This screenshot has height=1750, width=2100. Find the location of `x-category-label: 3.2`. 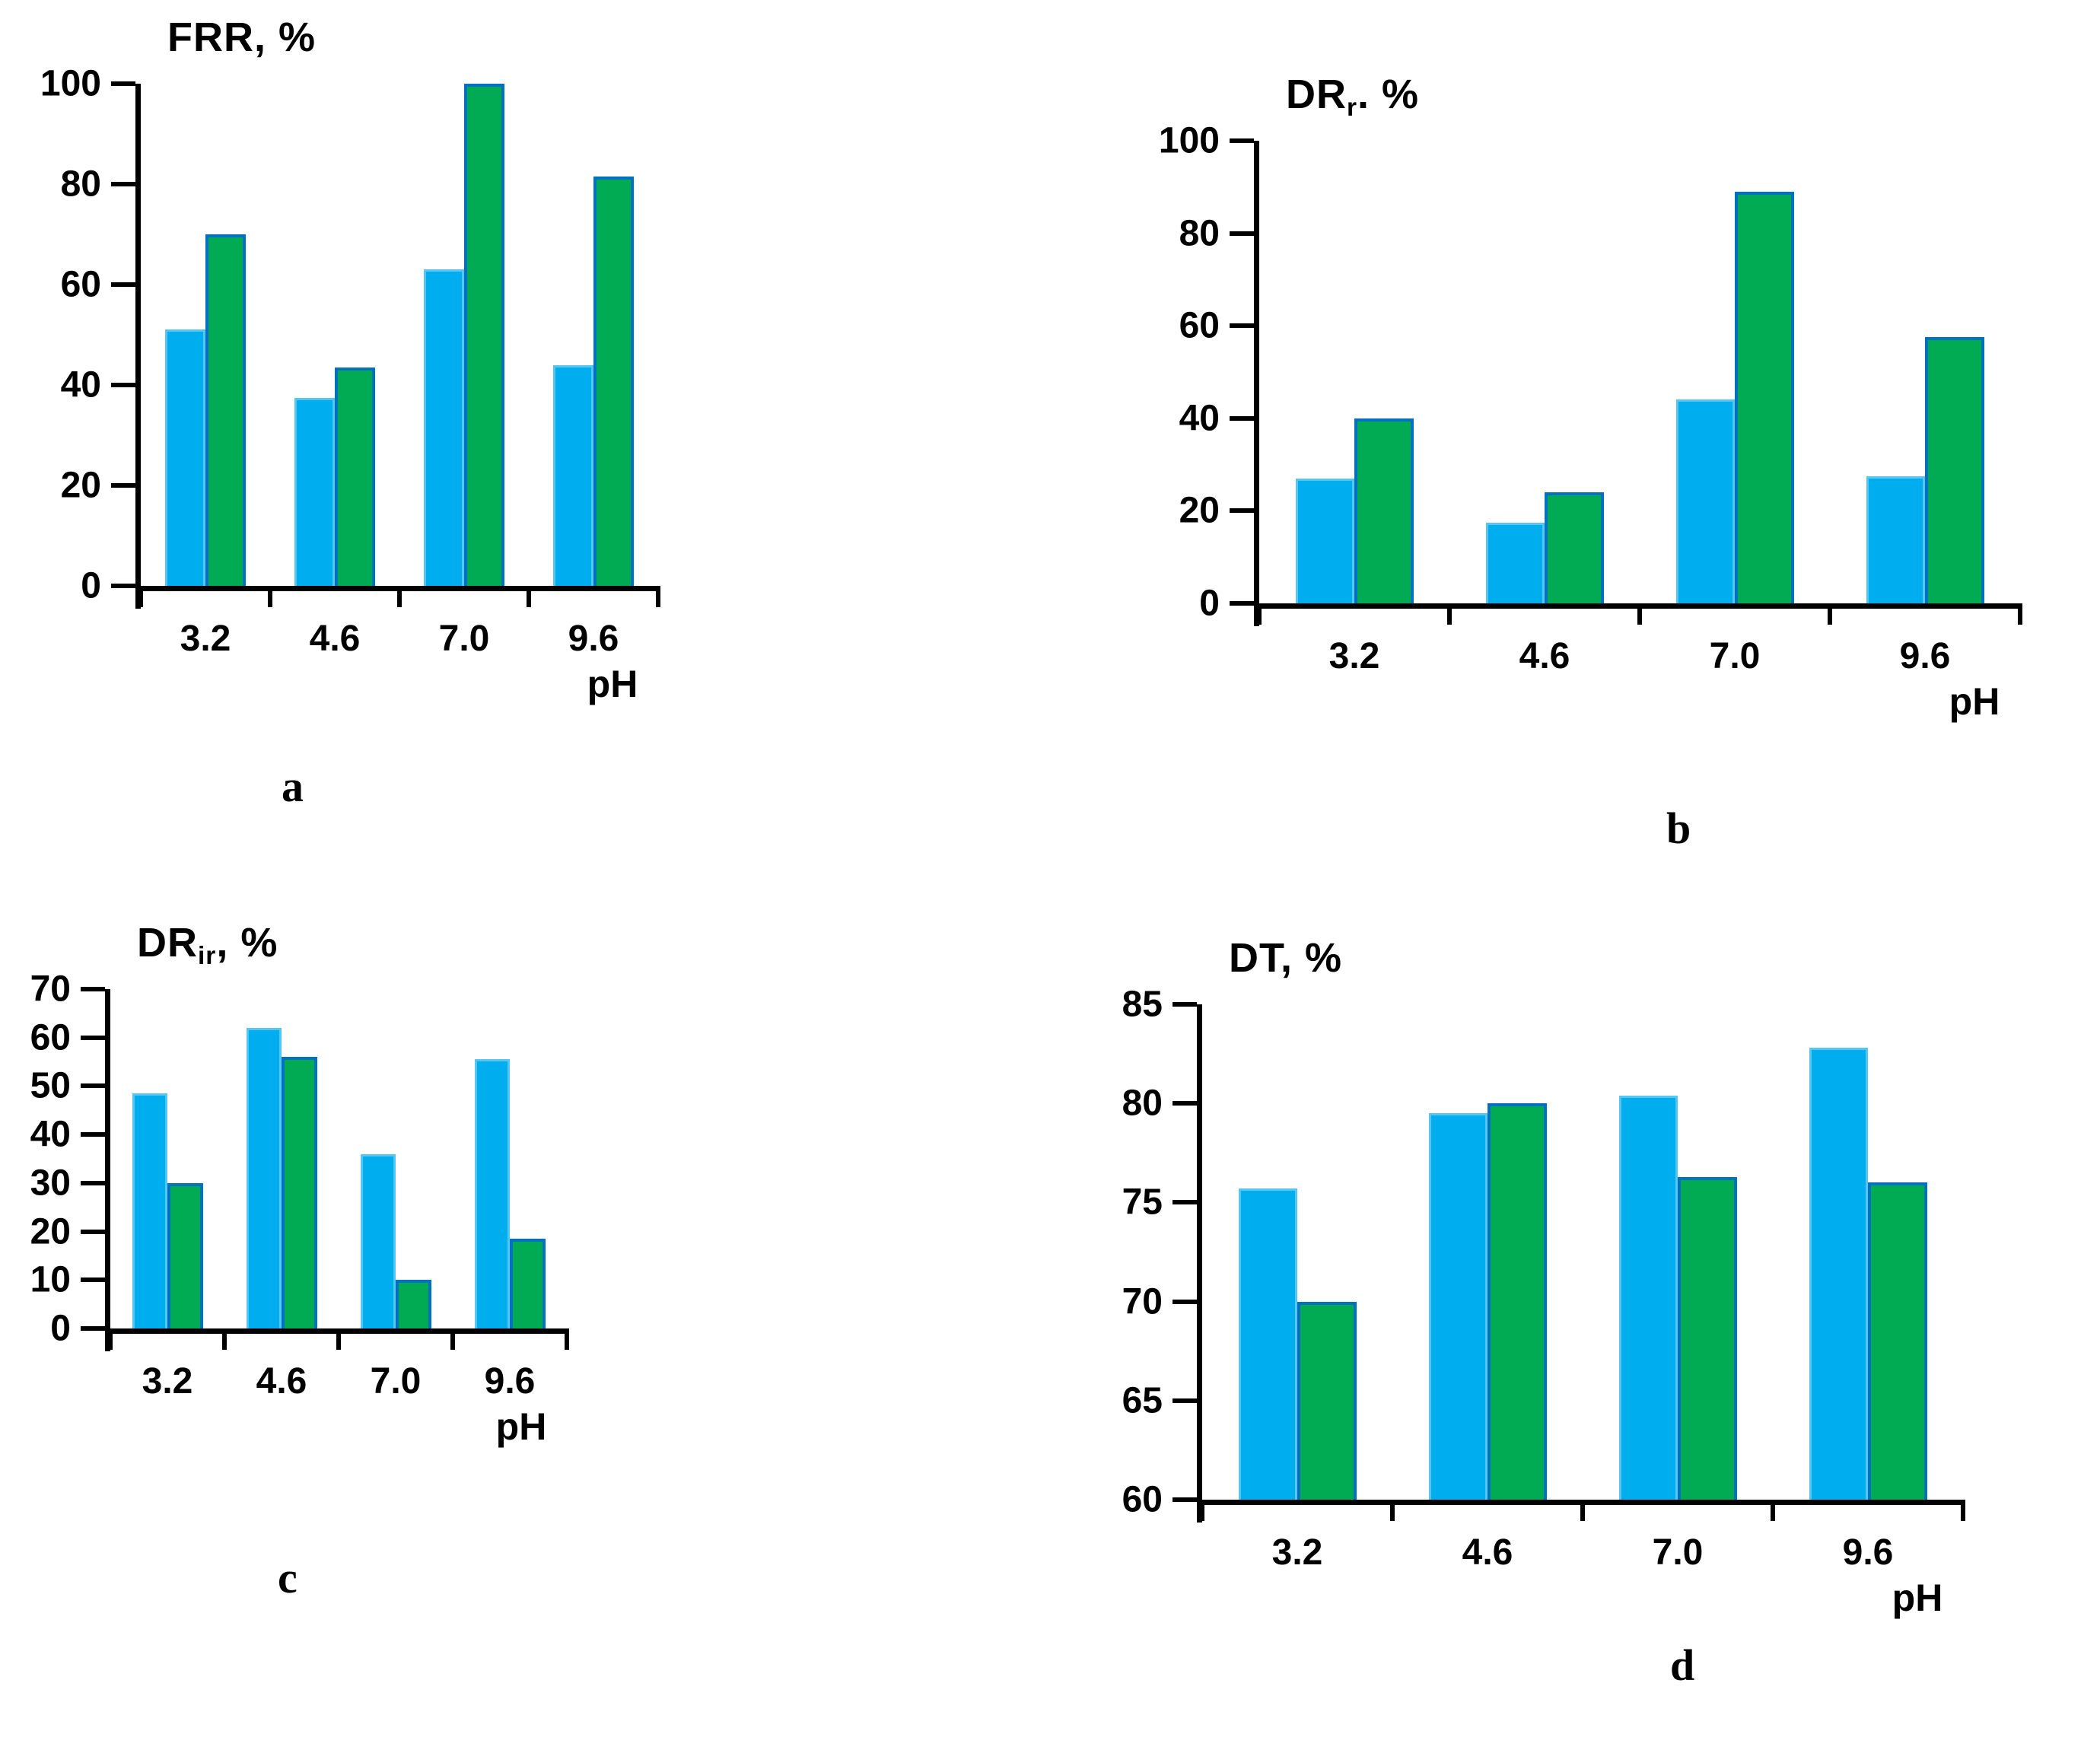

x-category-label: 3.2 is located at coordinates (1297, 1552).